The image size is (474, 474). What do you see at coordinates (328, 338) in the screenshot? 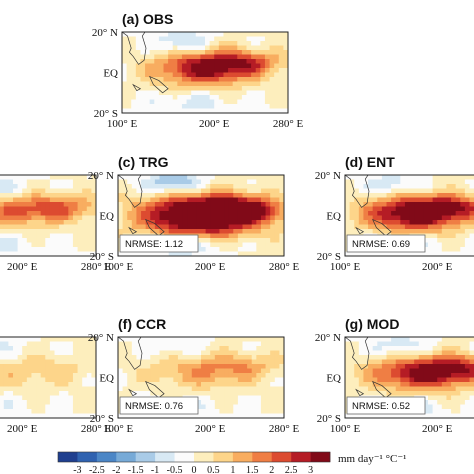
I see `lat-tick-label: 20° N` at bounding box center [328, 338].